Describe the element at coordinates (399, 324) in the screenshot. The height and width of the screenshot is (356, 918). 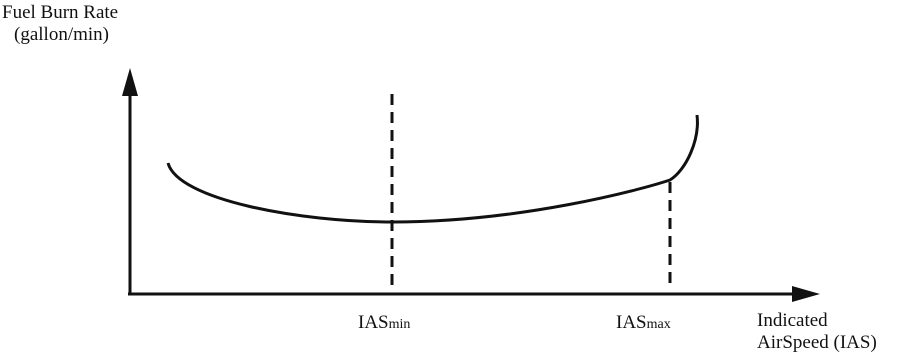
I see `ias-min-label-sub: min` at that location.